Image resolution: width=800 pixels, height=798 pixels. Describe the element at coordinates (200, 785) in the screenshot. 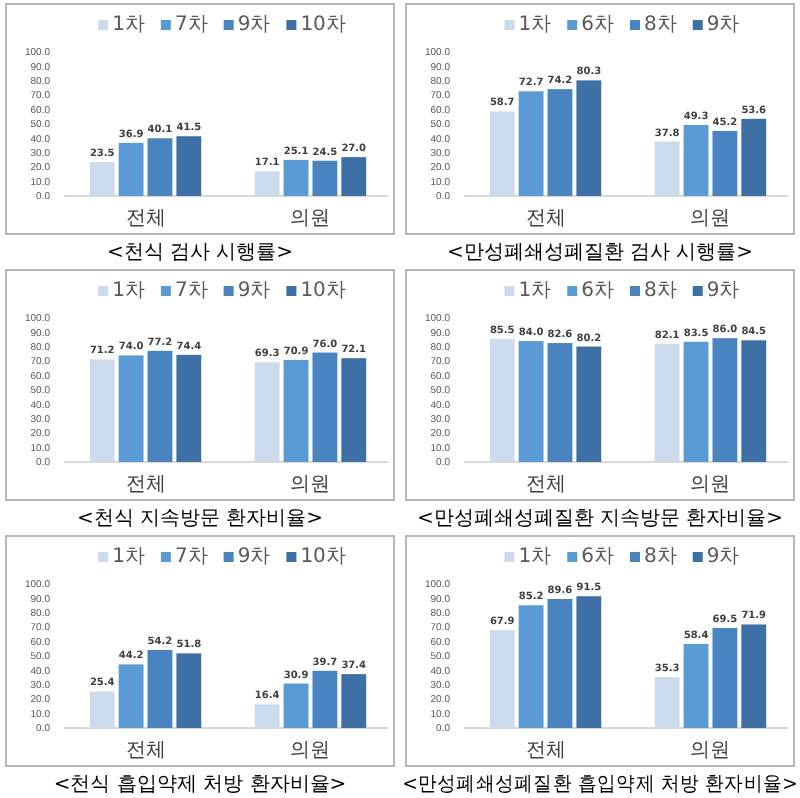

I see `text: <천식 흡입약제 처방 환자비율>` at that location.